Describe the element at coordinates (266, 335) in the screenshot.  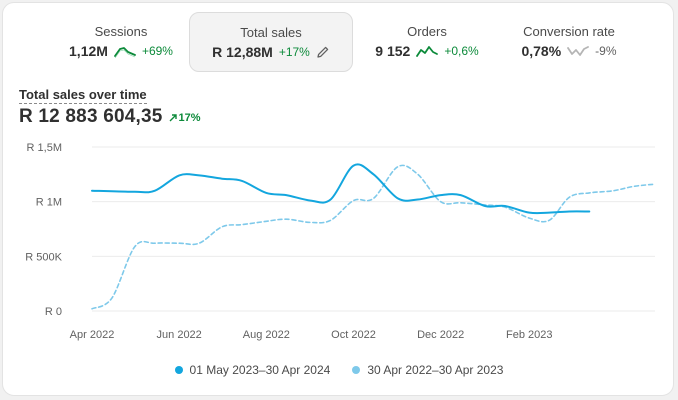
I see `x-tick-label: Aug 2022` at that location.